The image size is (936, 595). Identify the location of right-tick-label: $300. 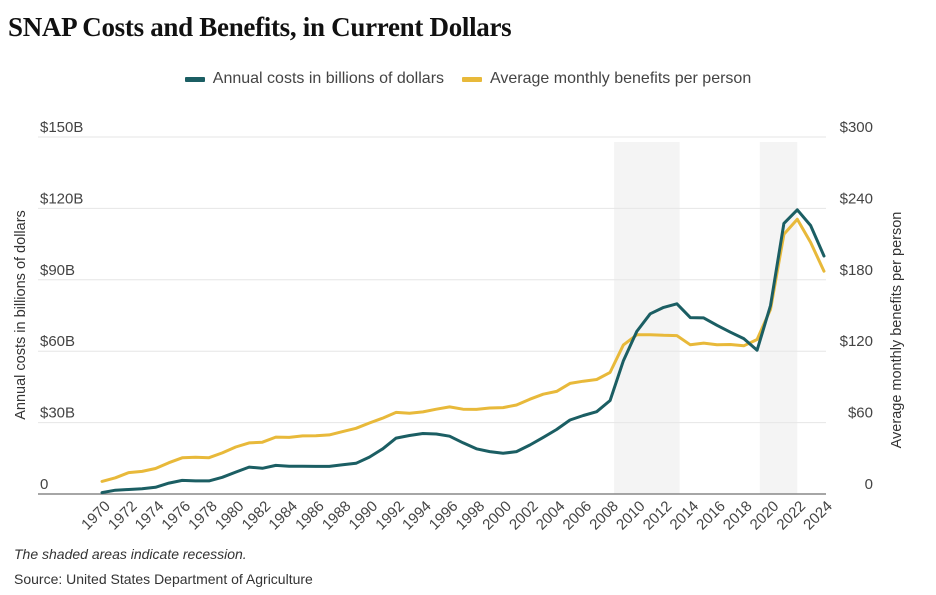
(856, 127).